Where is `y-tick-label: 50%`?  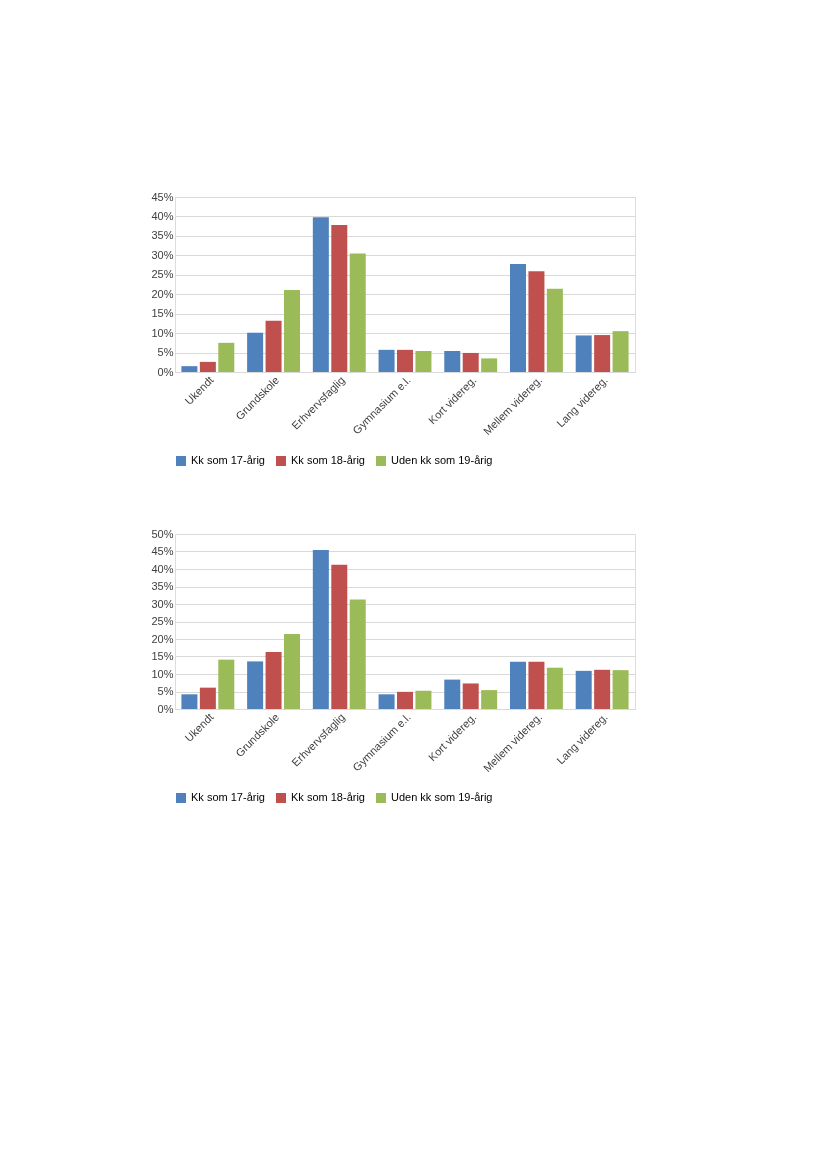
y-tick-label: 50% is located at coordinates (162, 533).